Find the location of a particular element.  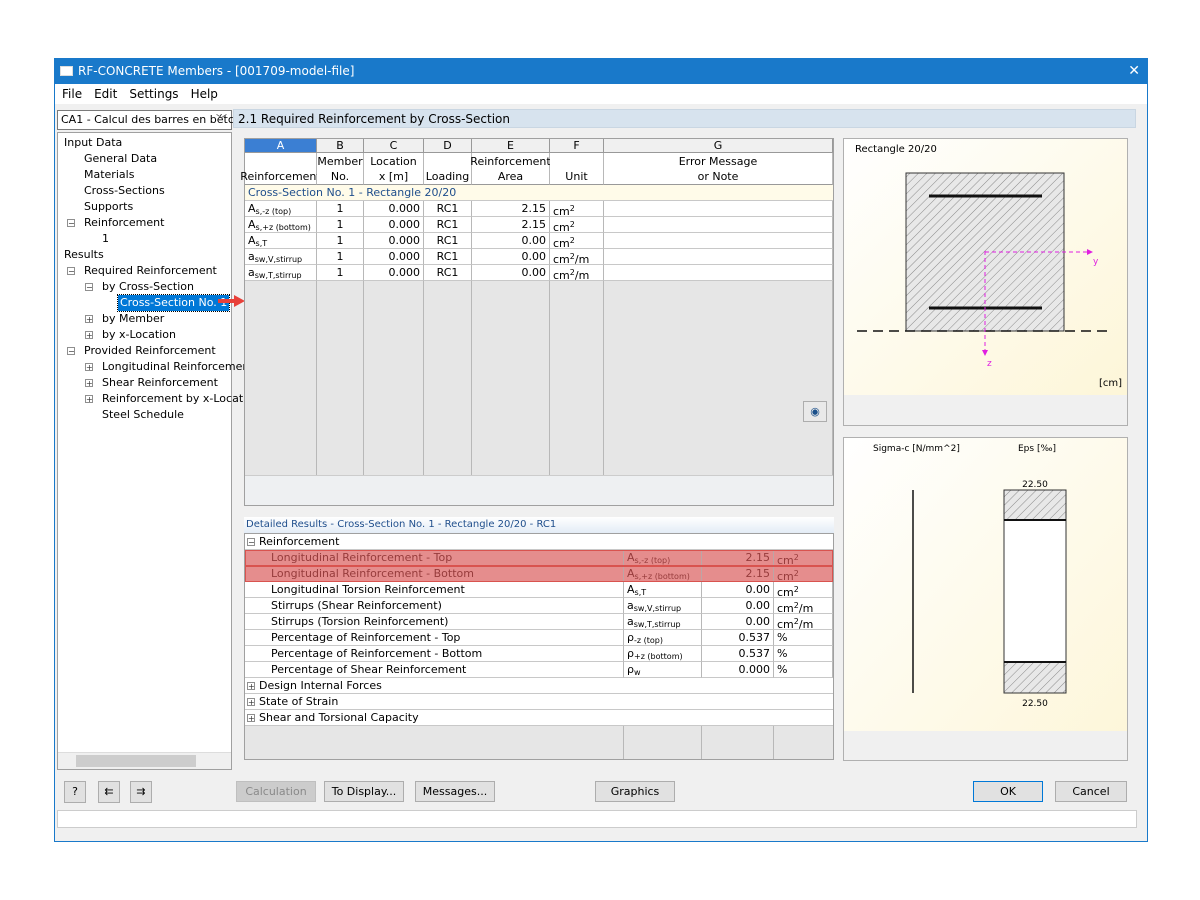

cancel-button: Cancel is located at coordinates (1091, 791).